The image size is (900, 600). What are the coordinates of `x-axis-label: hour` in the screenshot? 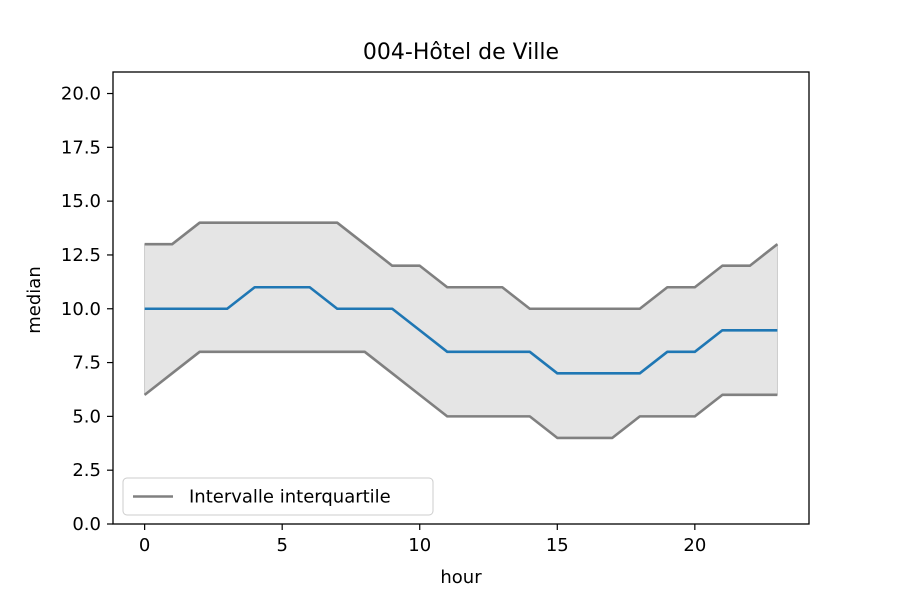 It's located at (461, 577).